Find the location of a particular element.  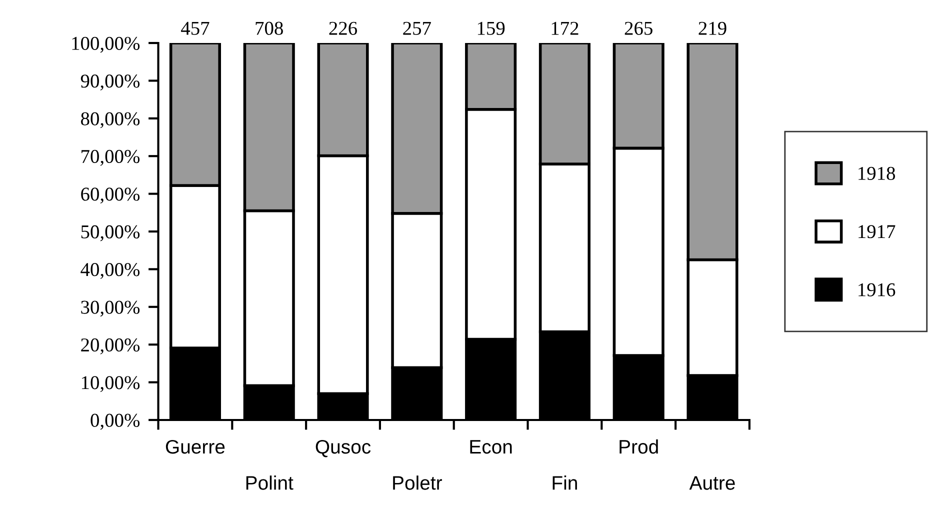

y-tick-label: 30,00% is located at coordinates (110, 308).